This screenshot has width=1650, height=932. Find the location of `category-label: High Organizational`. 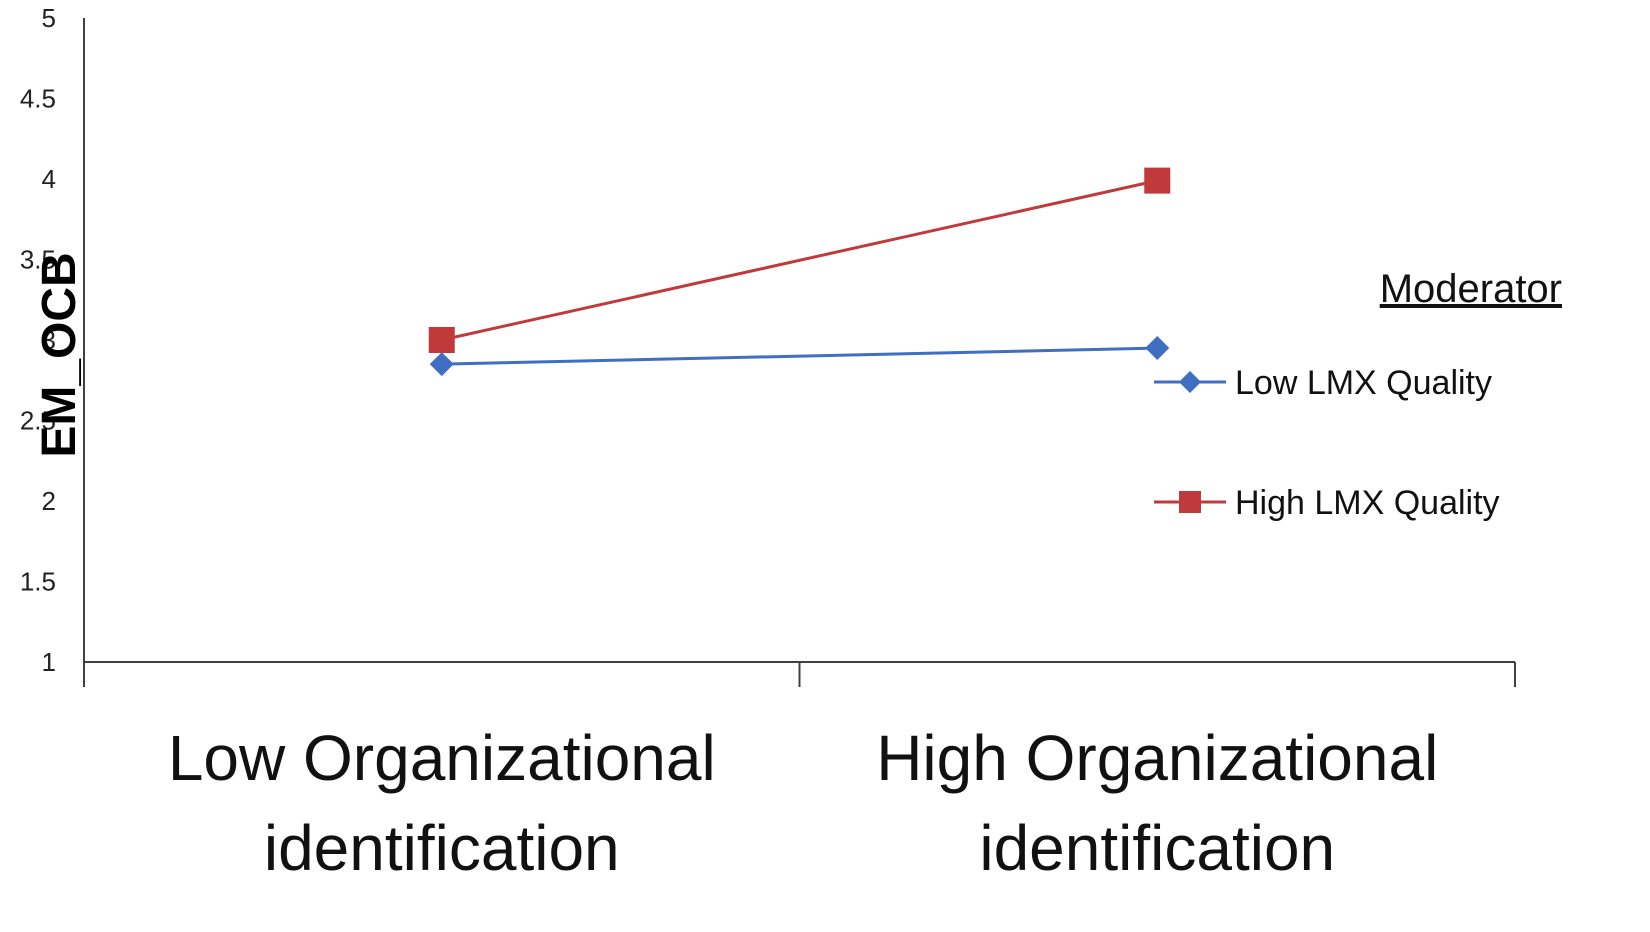

category-label: High Organizational is located at coordinates (1157, 758).